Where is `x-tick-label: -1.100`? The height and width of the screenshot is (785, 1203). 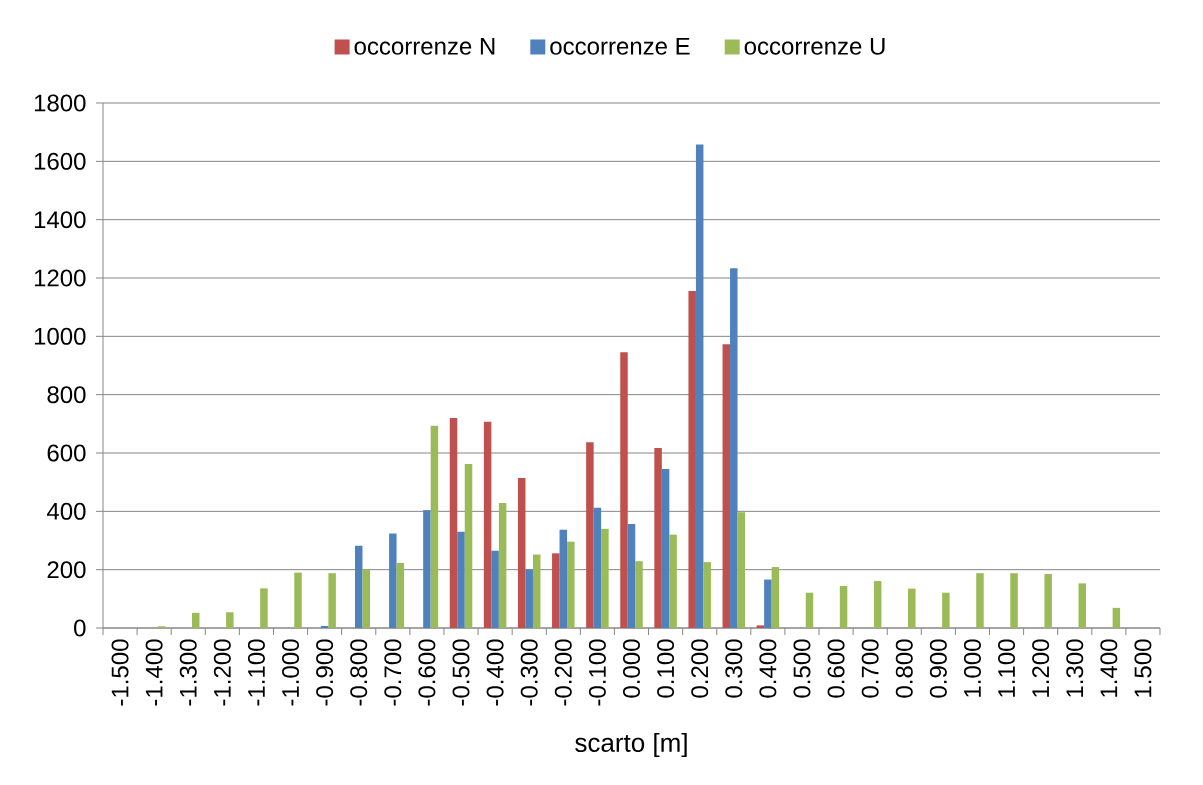
x-tick-label: -1.100 is located at coordinates (256, 672).